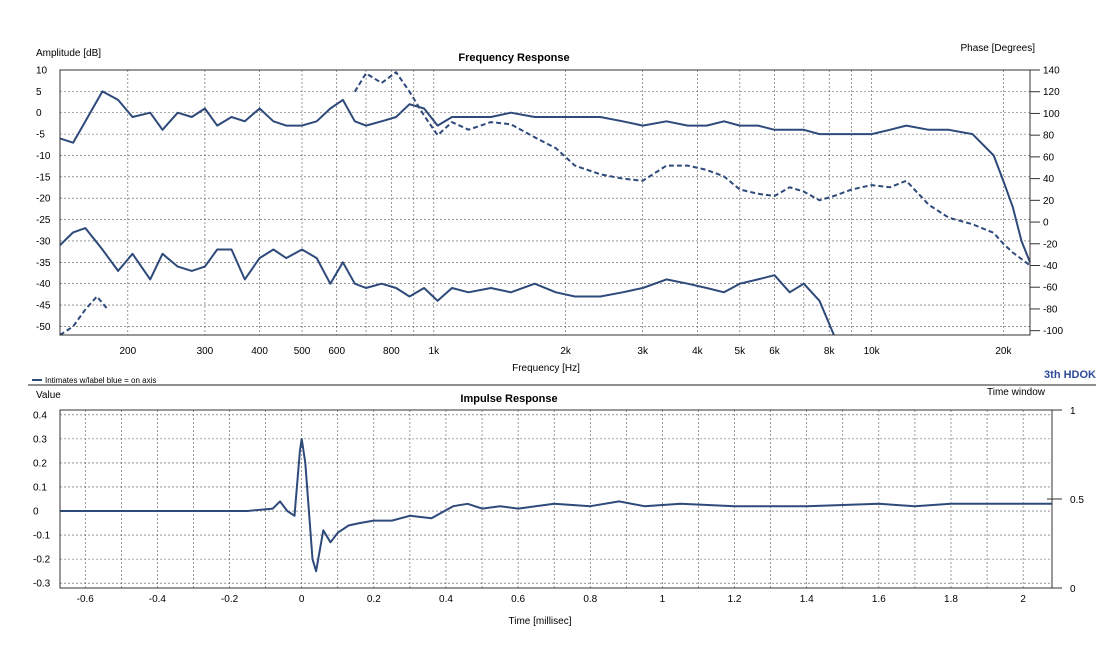 This screenshot has height=656, width=1120. Describe the element at coordinates (43, 156) in the screenshot. I see `y-tick-label: -10` at that location.